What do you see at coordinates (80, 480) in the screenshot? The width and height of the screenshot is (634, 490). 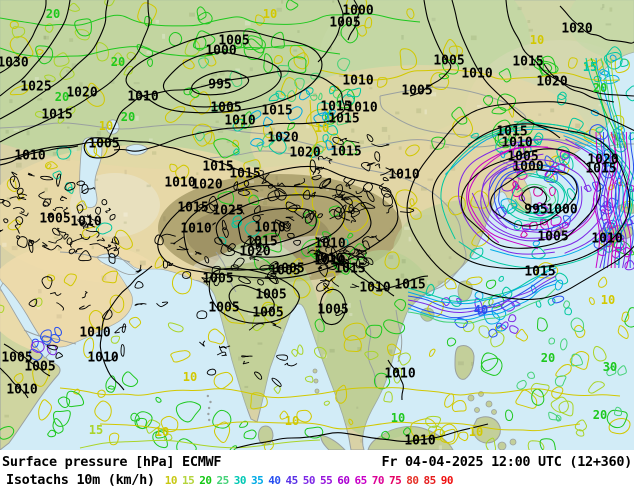 I see `legend-title: Isotachs 10m (km/h)` at bounding box center [80, 480].